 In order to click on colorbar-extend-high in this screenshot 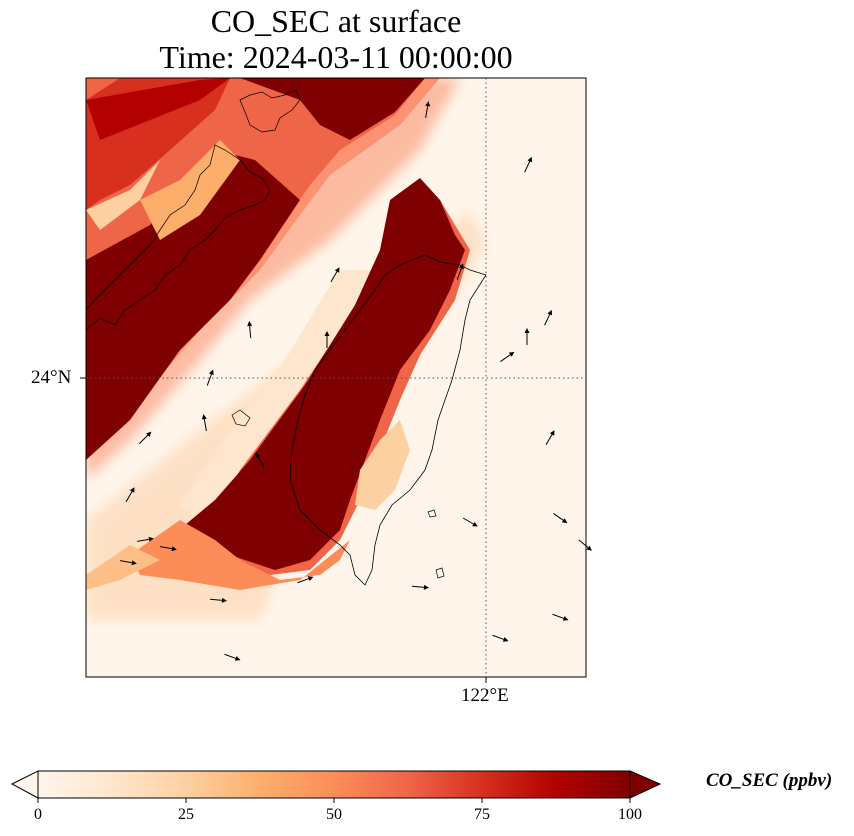, I will do `click(645, 784)`.